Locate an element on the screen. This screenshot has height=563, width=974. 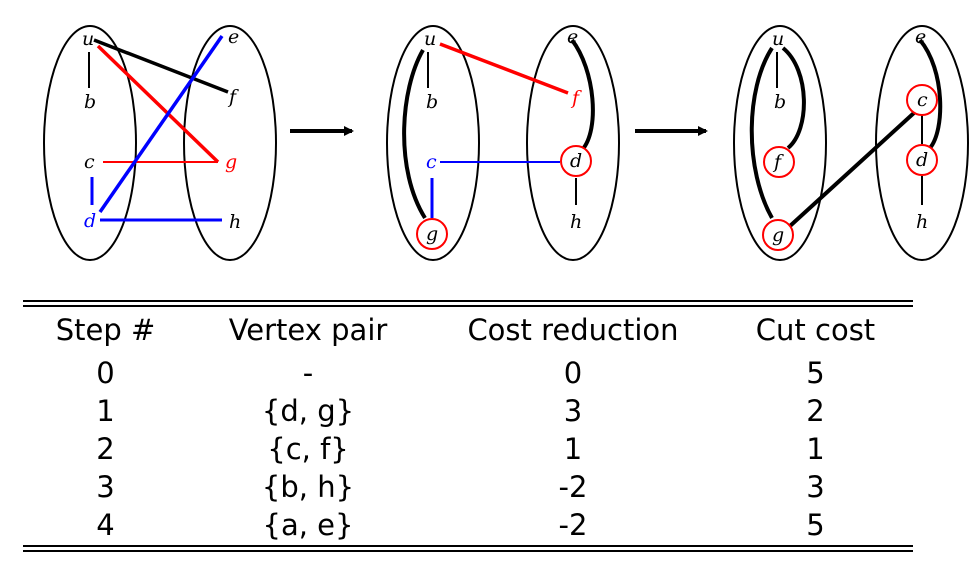
table-row: 2 {c, f} 1 1 is located at coordinates (468, 449).